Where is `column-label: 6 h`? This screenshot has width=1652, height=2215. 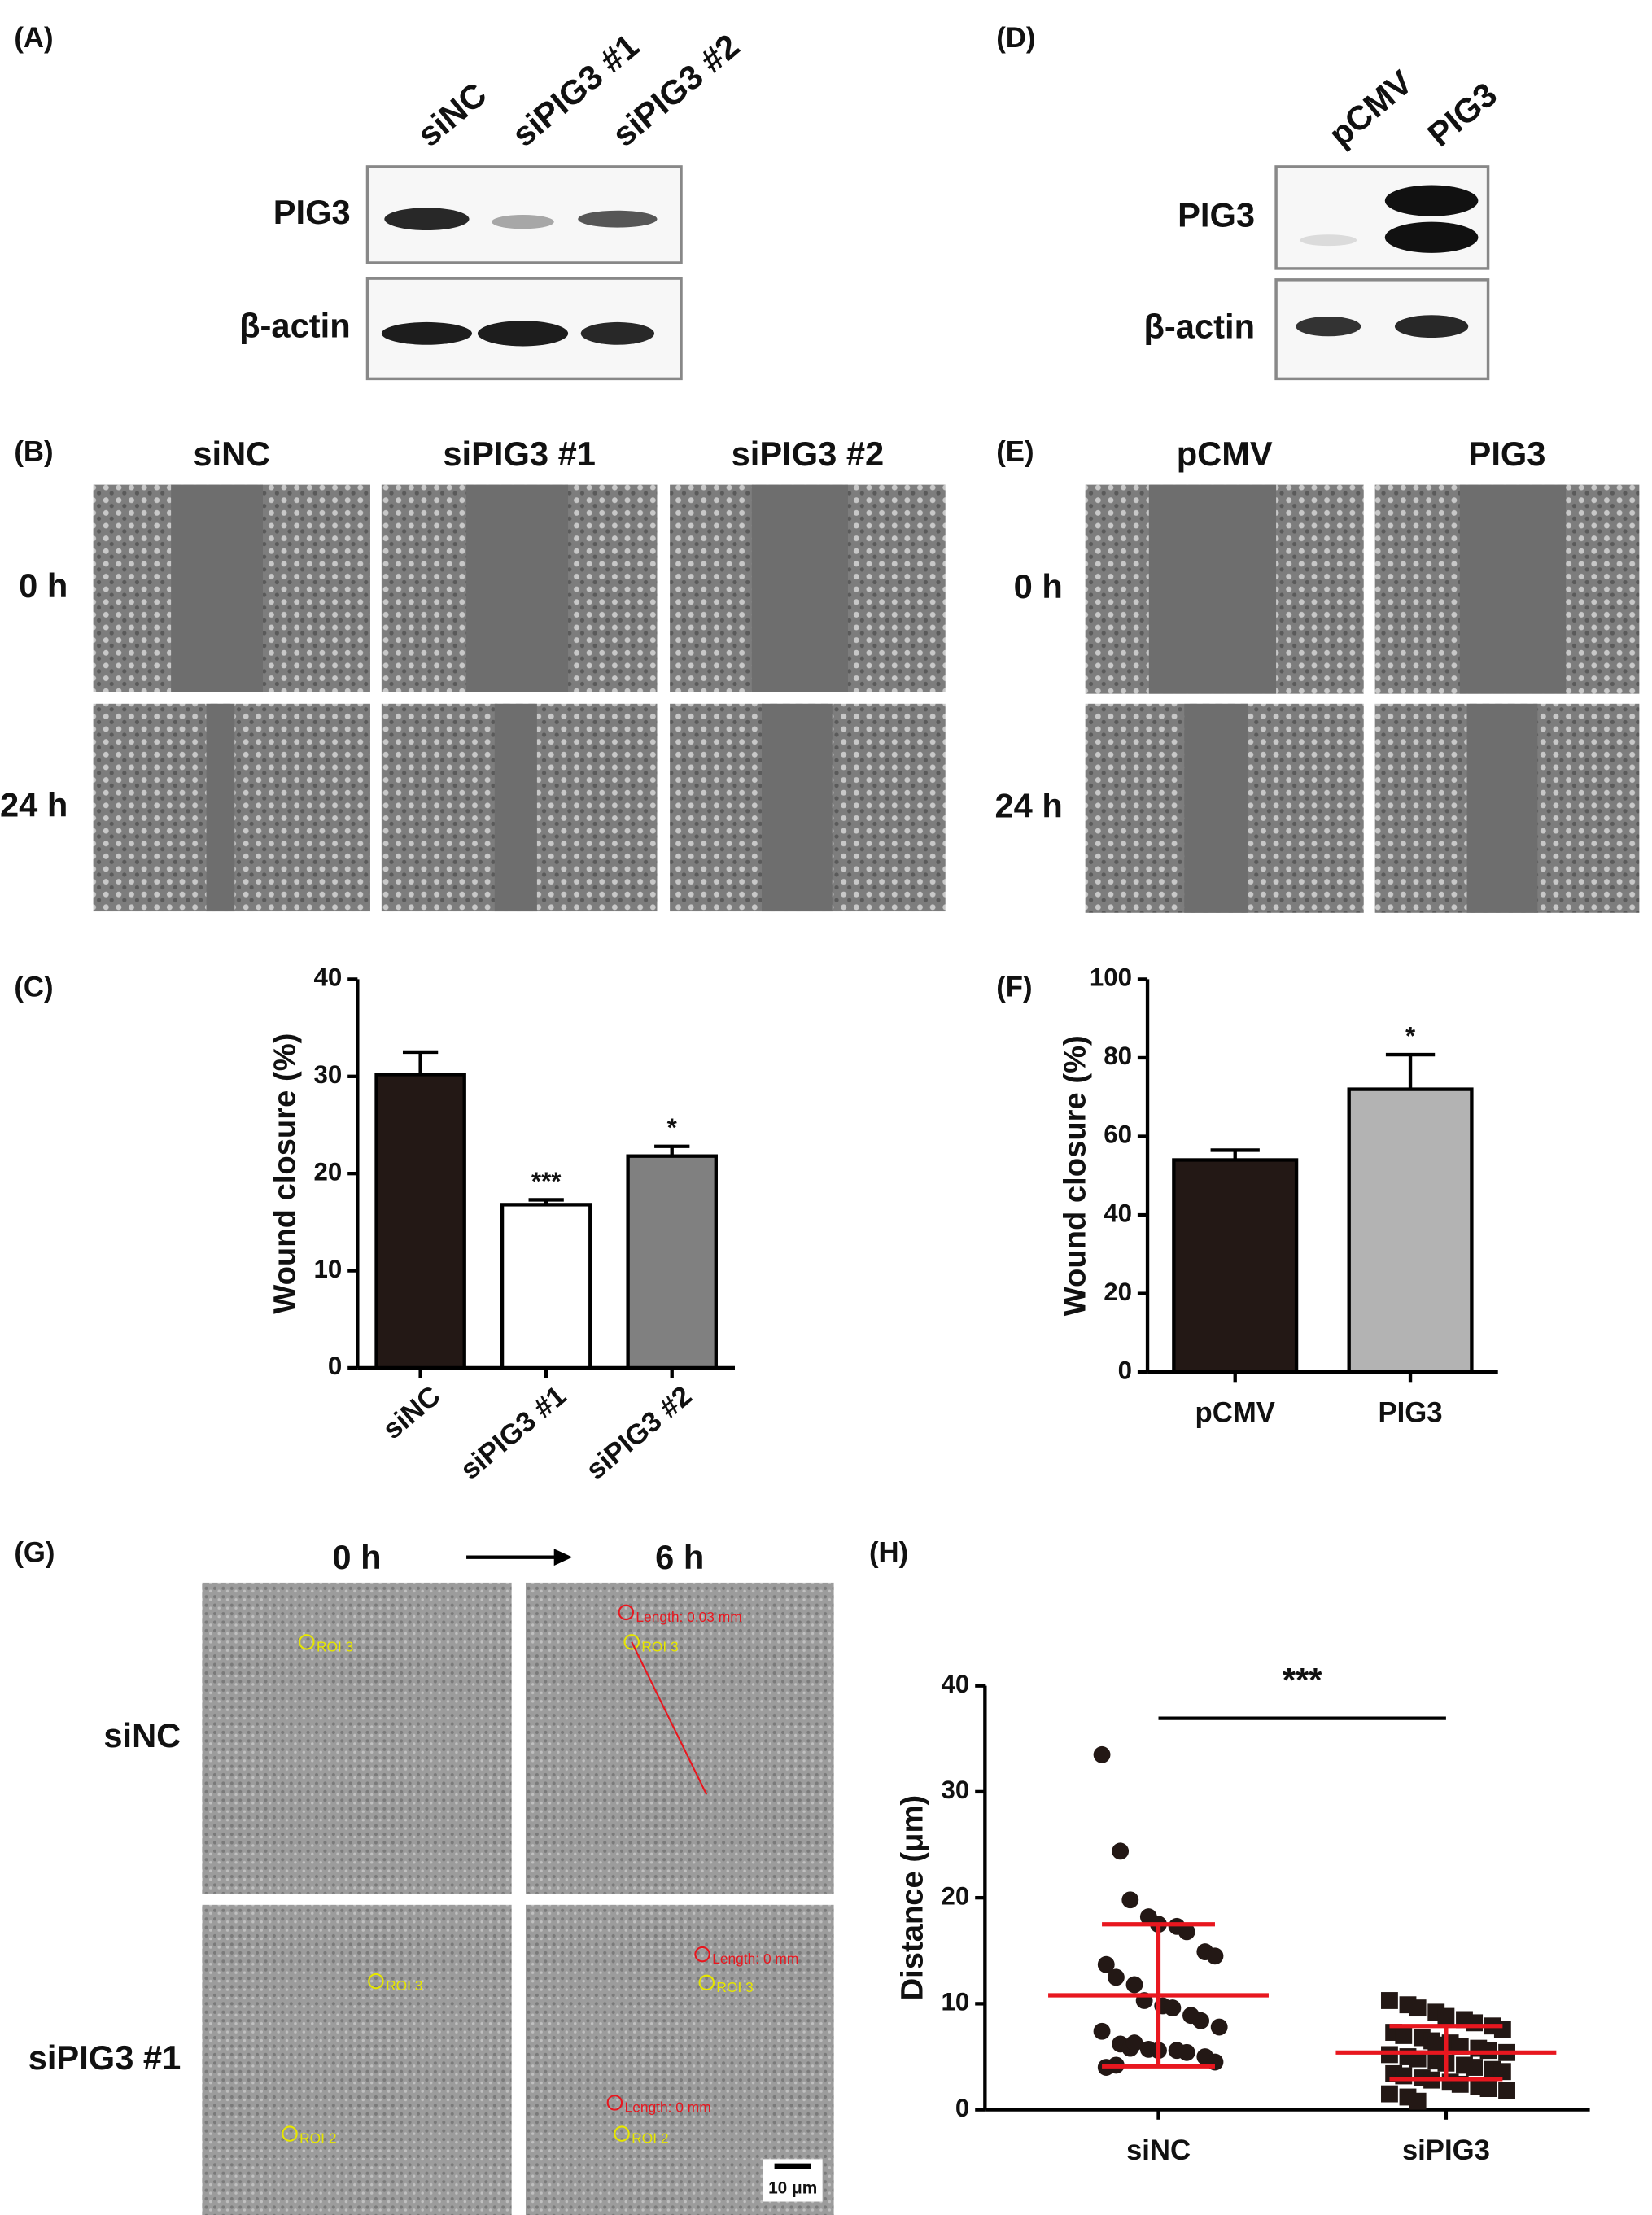
column-label: 6 h is located at coordinates (679, 1557).